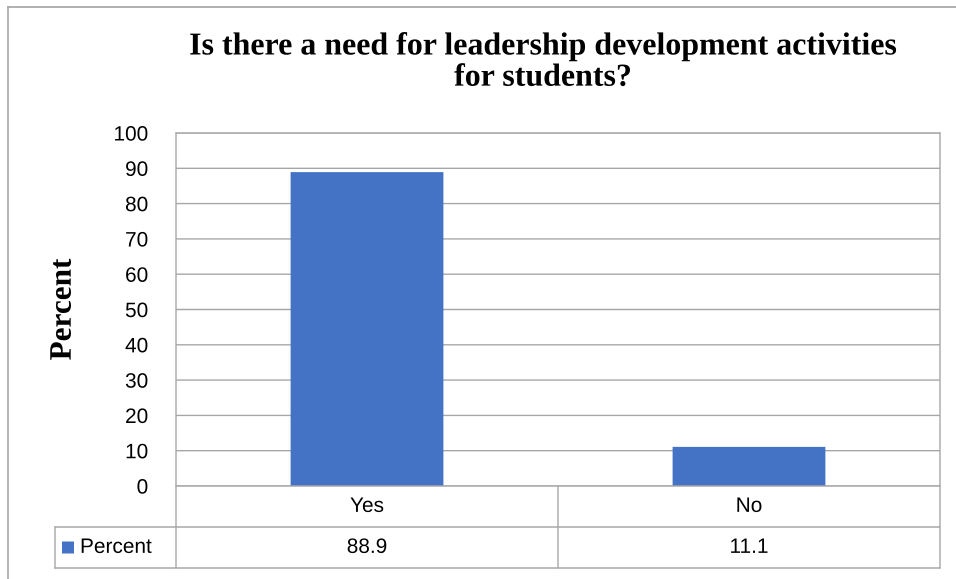  I want to click on x-tick-label: No, so click(749, 505).